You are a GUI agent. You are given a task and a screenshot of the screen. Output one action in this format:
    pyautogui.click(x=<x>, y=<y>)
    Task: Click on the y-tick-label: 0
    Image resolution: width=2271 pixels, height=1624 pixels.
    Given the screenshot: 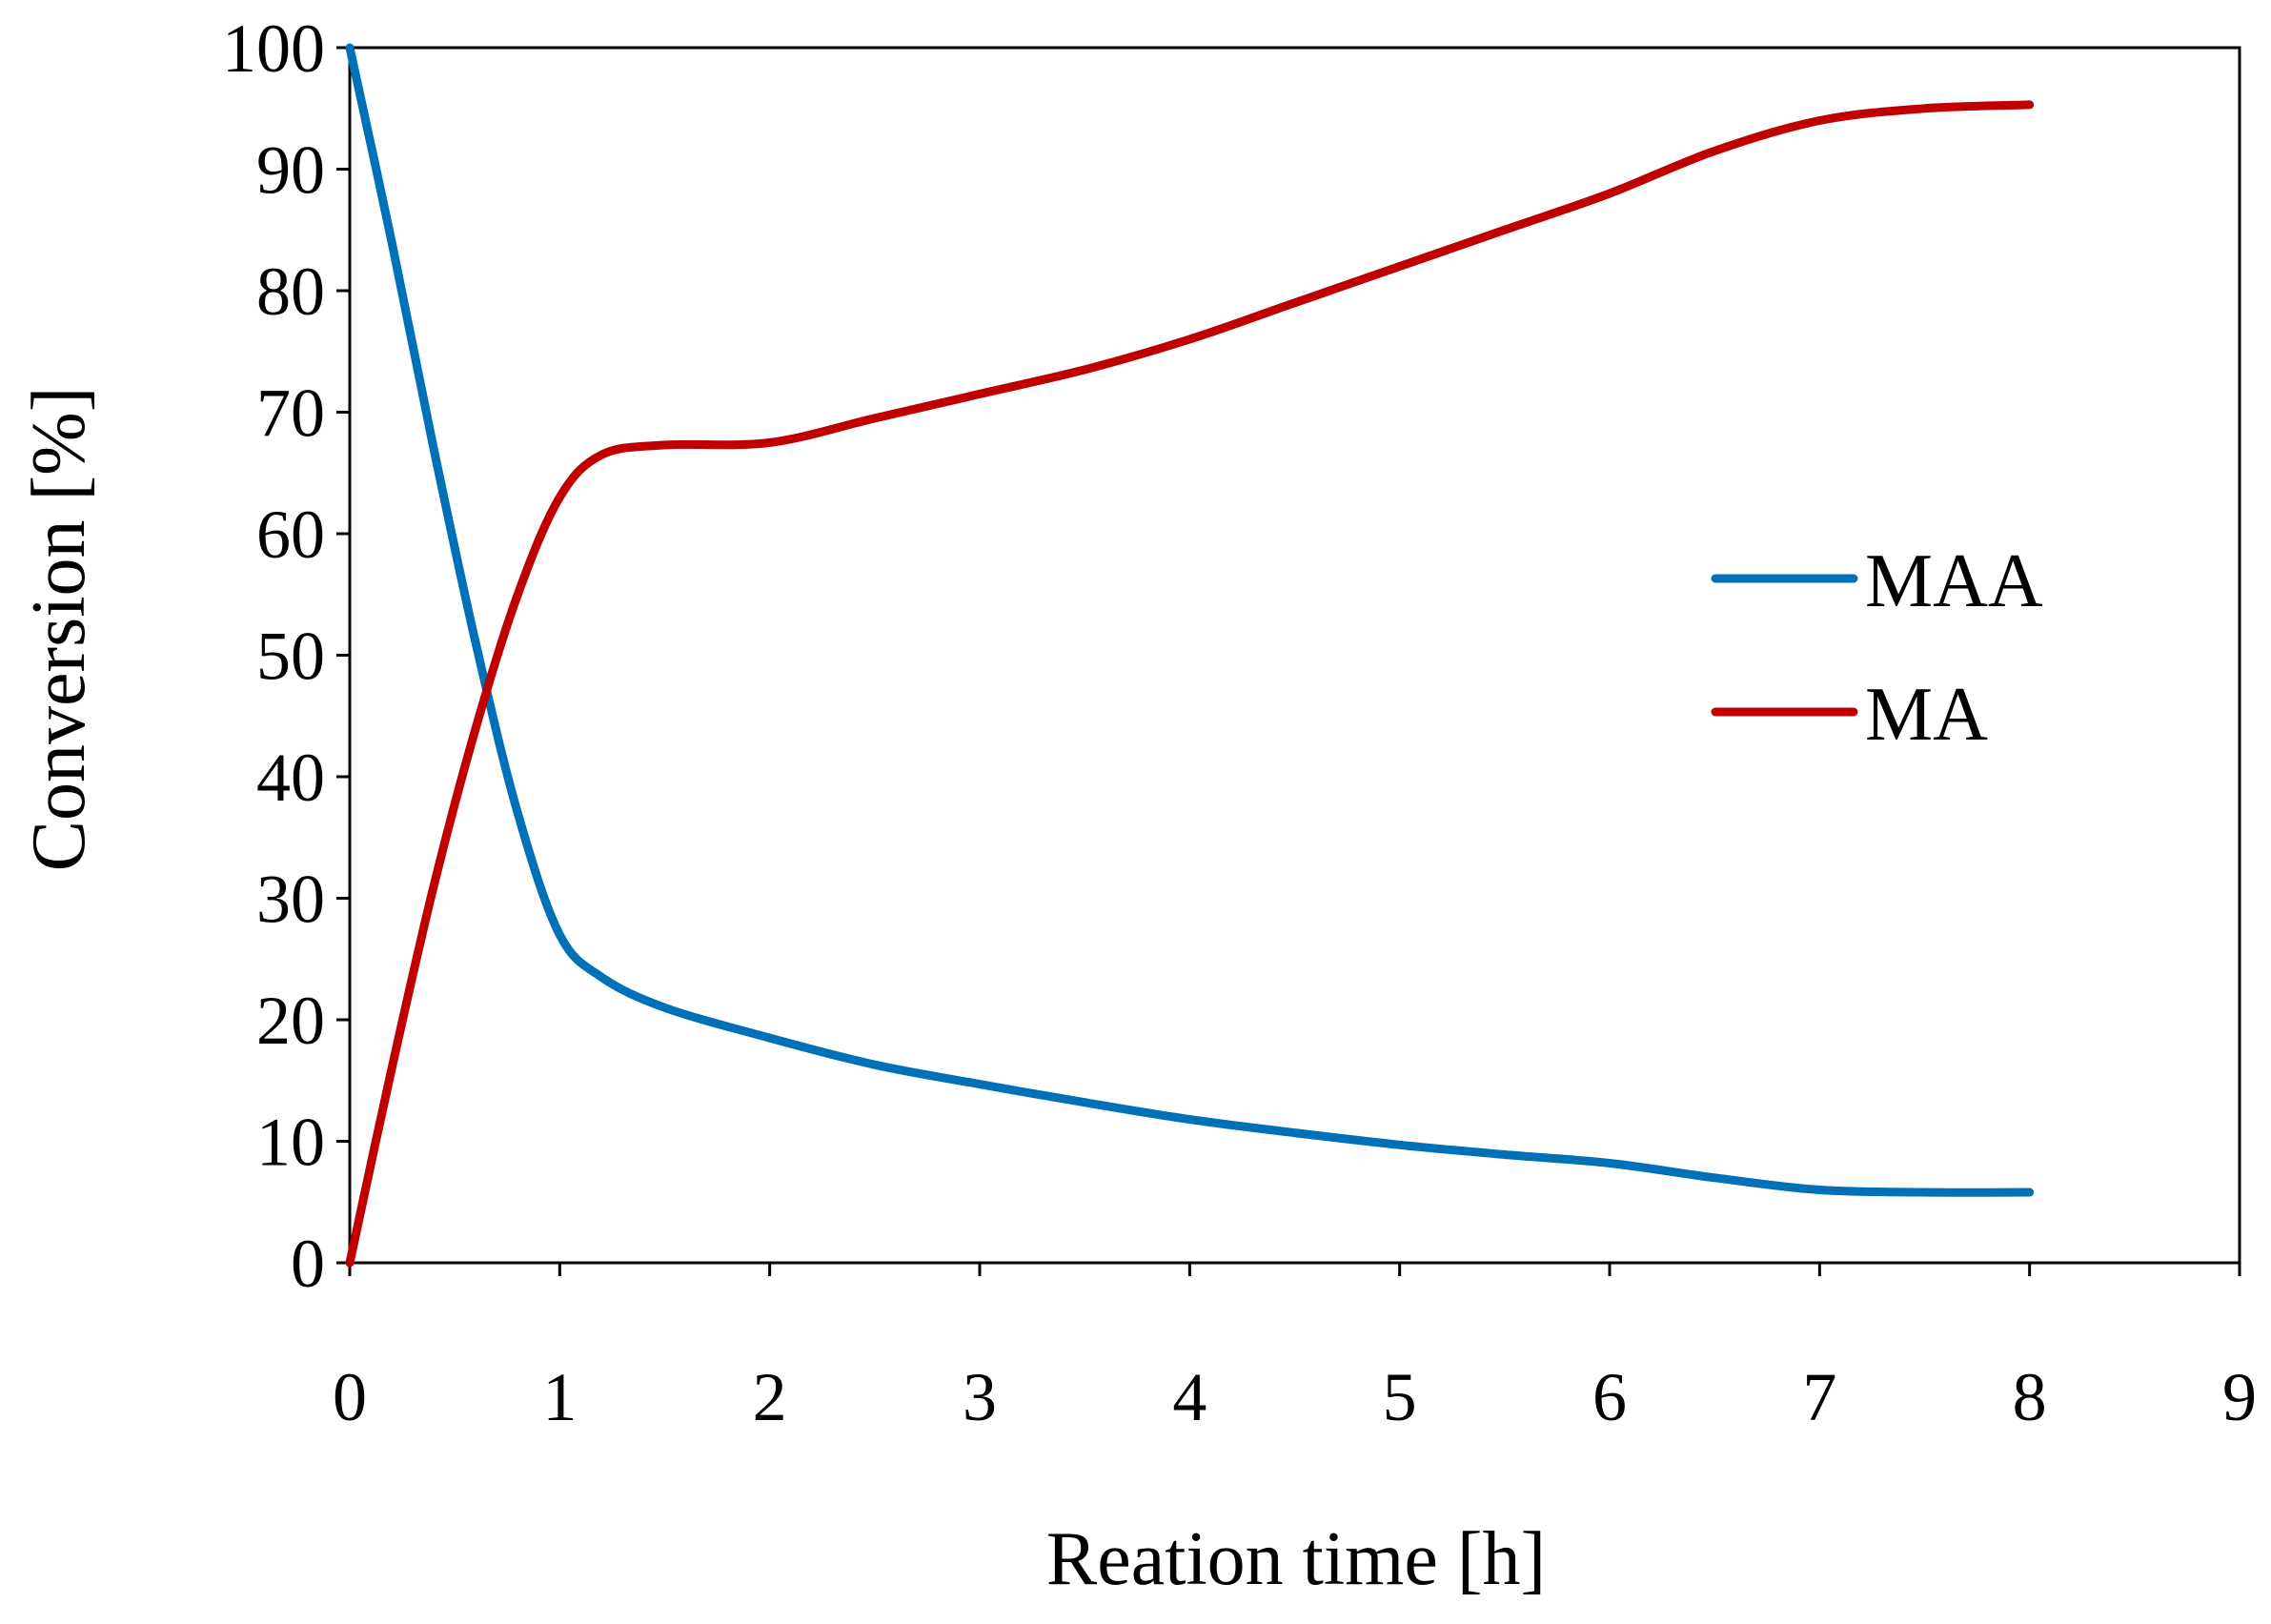 What is the action you would take?
    pyautogui.click(x=308, y=1264)
    